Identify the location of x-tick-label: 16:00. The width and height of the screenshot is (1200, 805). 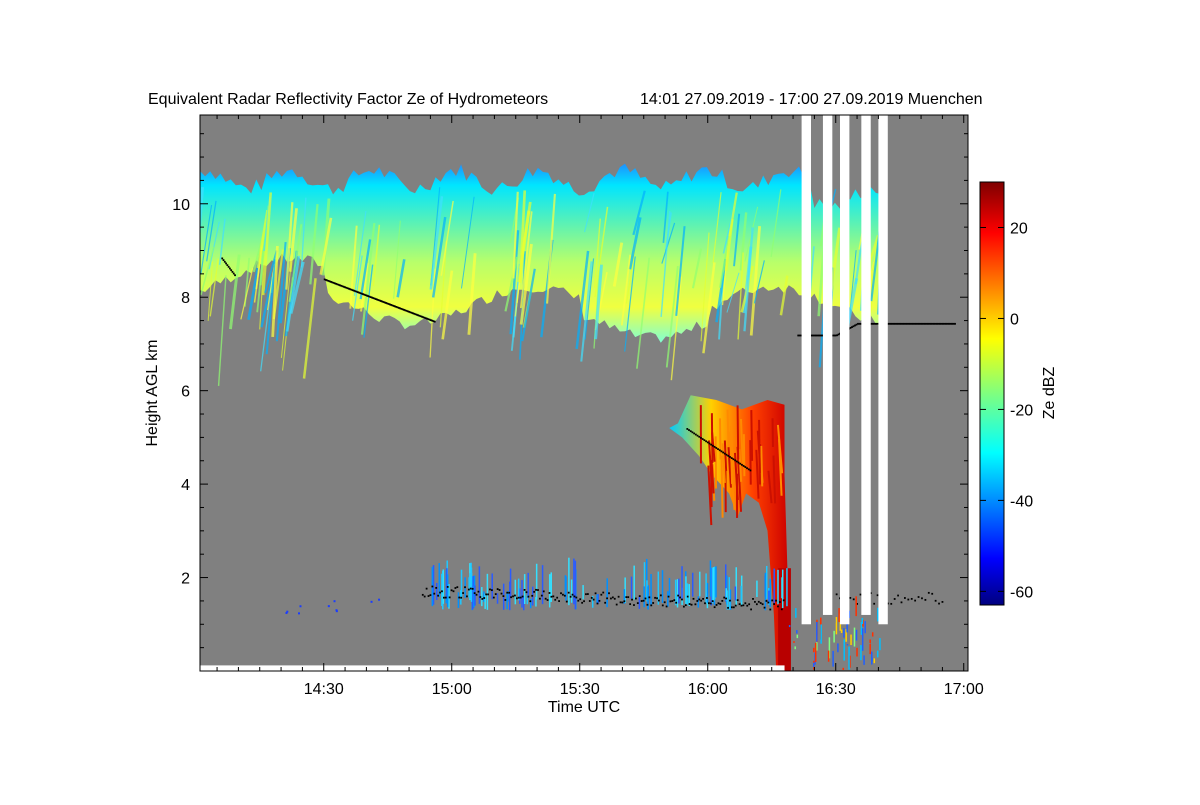
(708, 689).